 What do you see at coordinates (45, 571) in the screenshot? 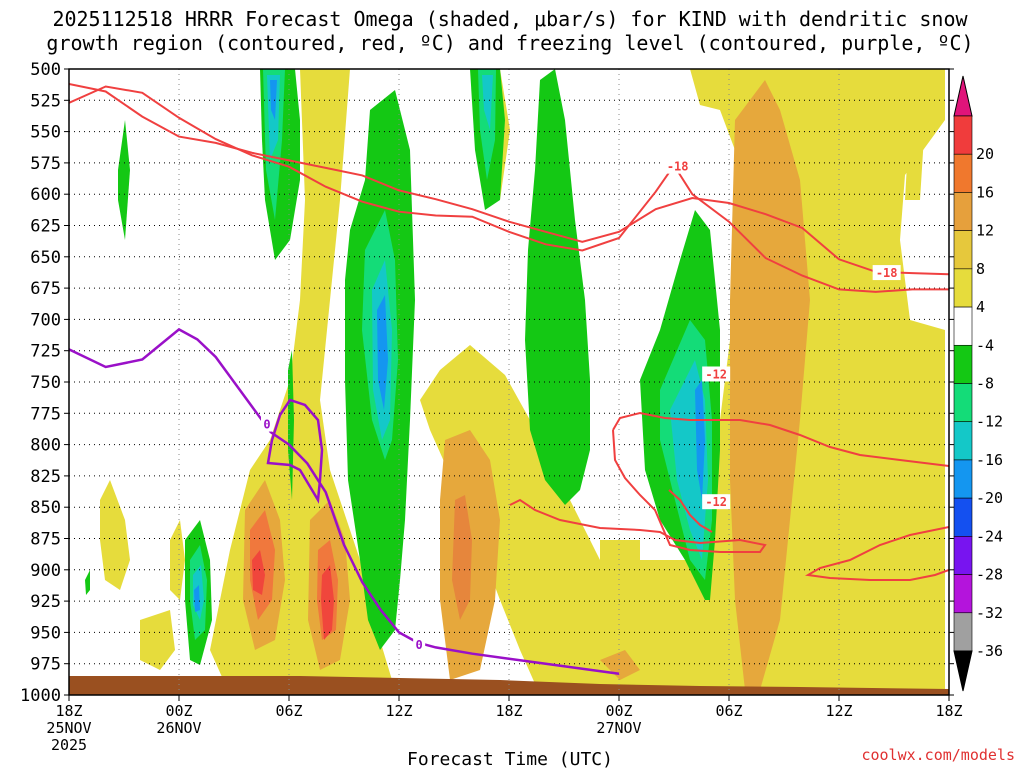
I see `y-tick-label: 900` at bounding box center [45, 571].